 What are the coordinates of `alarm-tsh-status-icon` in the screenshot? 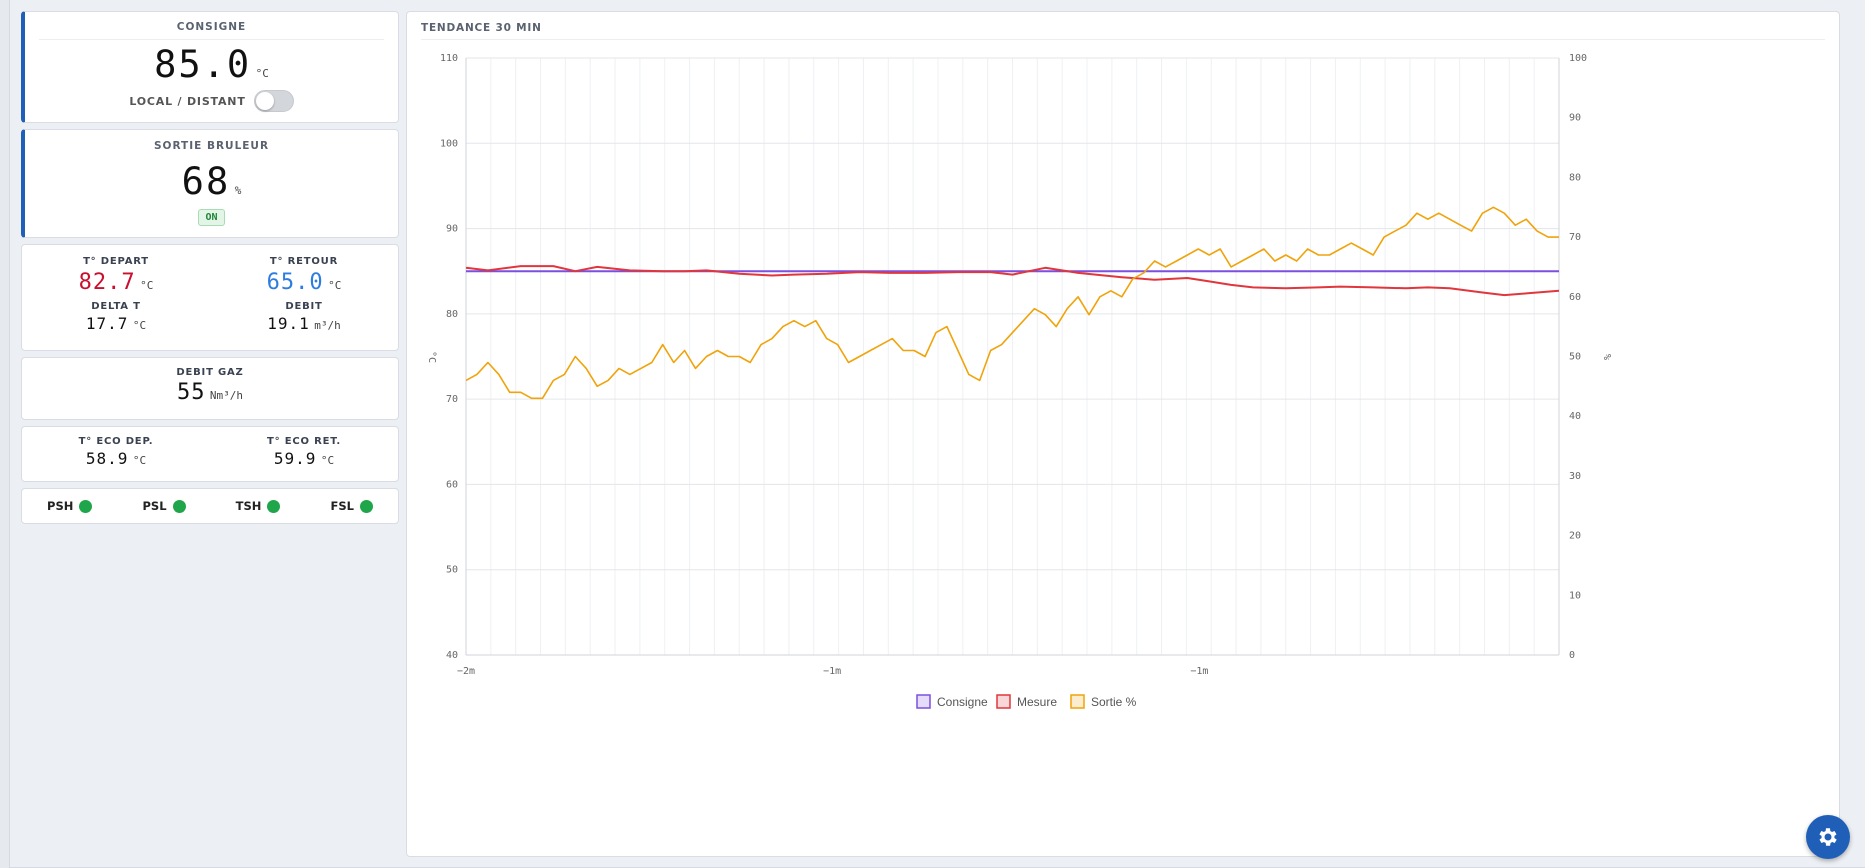 It's located at (274, 506).